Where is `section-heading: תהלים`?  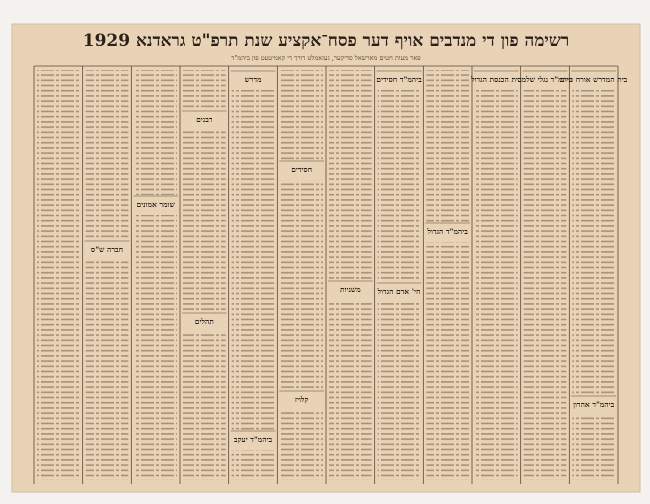 section-heading: תהלים is located at coordinates (204, 321).